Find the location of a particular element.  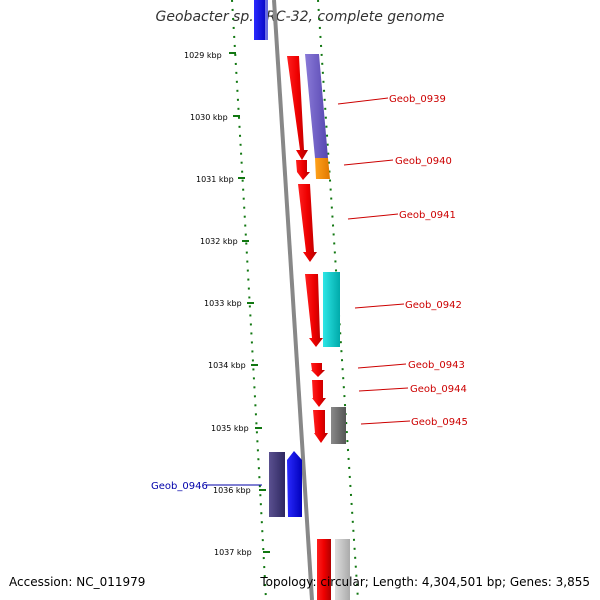

tick-label: 1036 kbp is located at coordinates (232, 490).